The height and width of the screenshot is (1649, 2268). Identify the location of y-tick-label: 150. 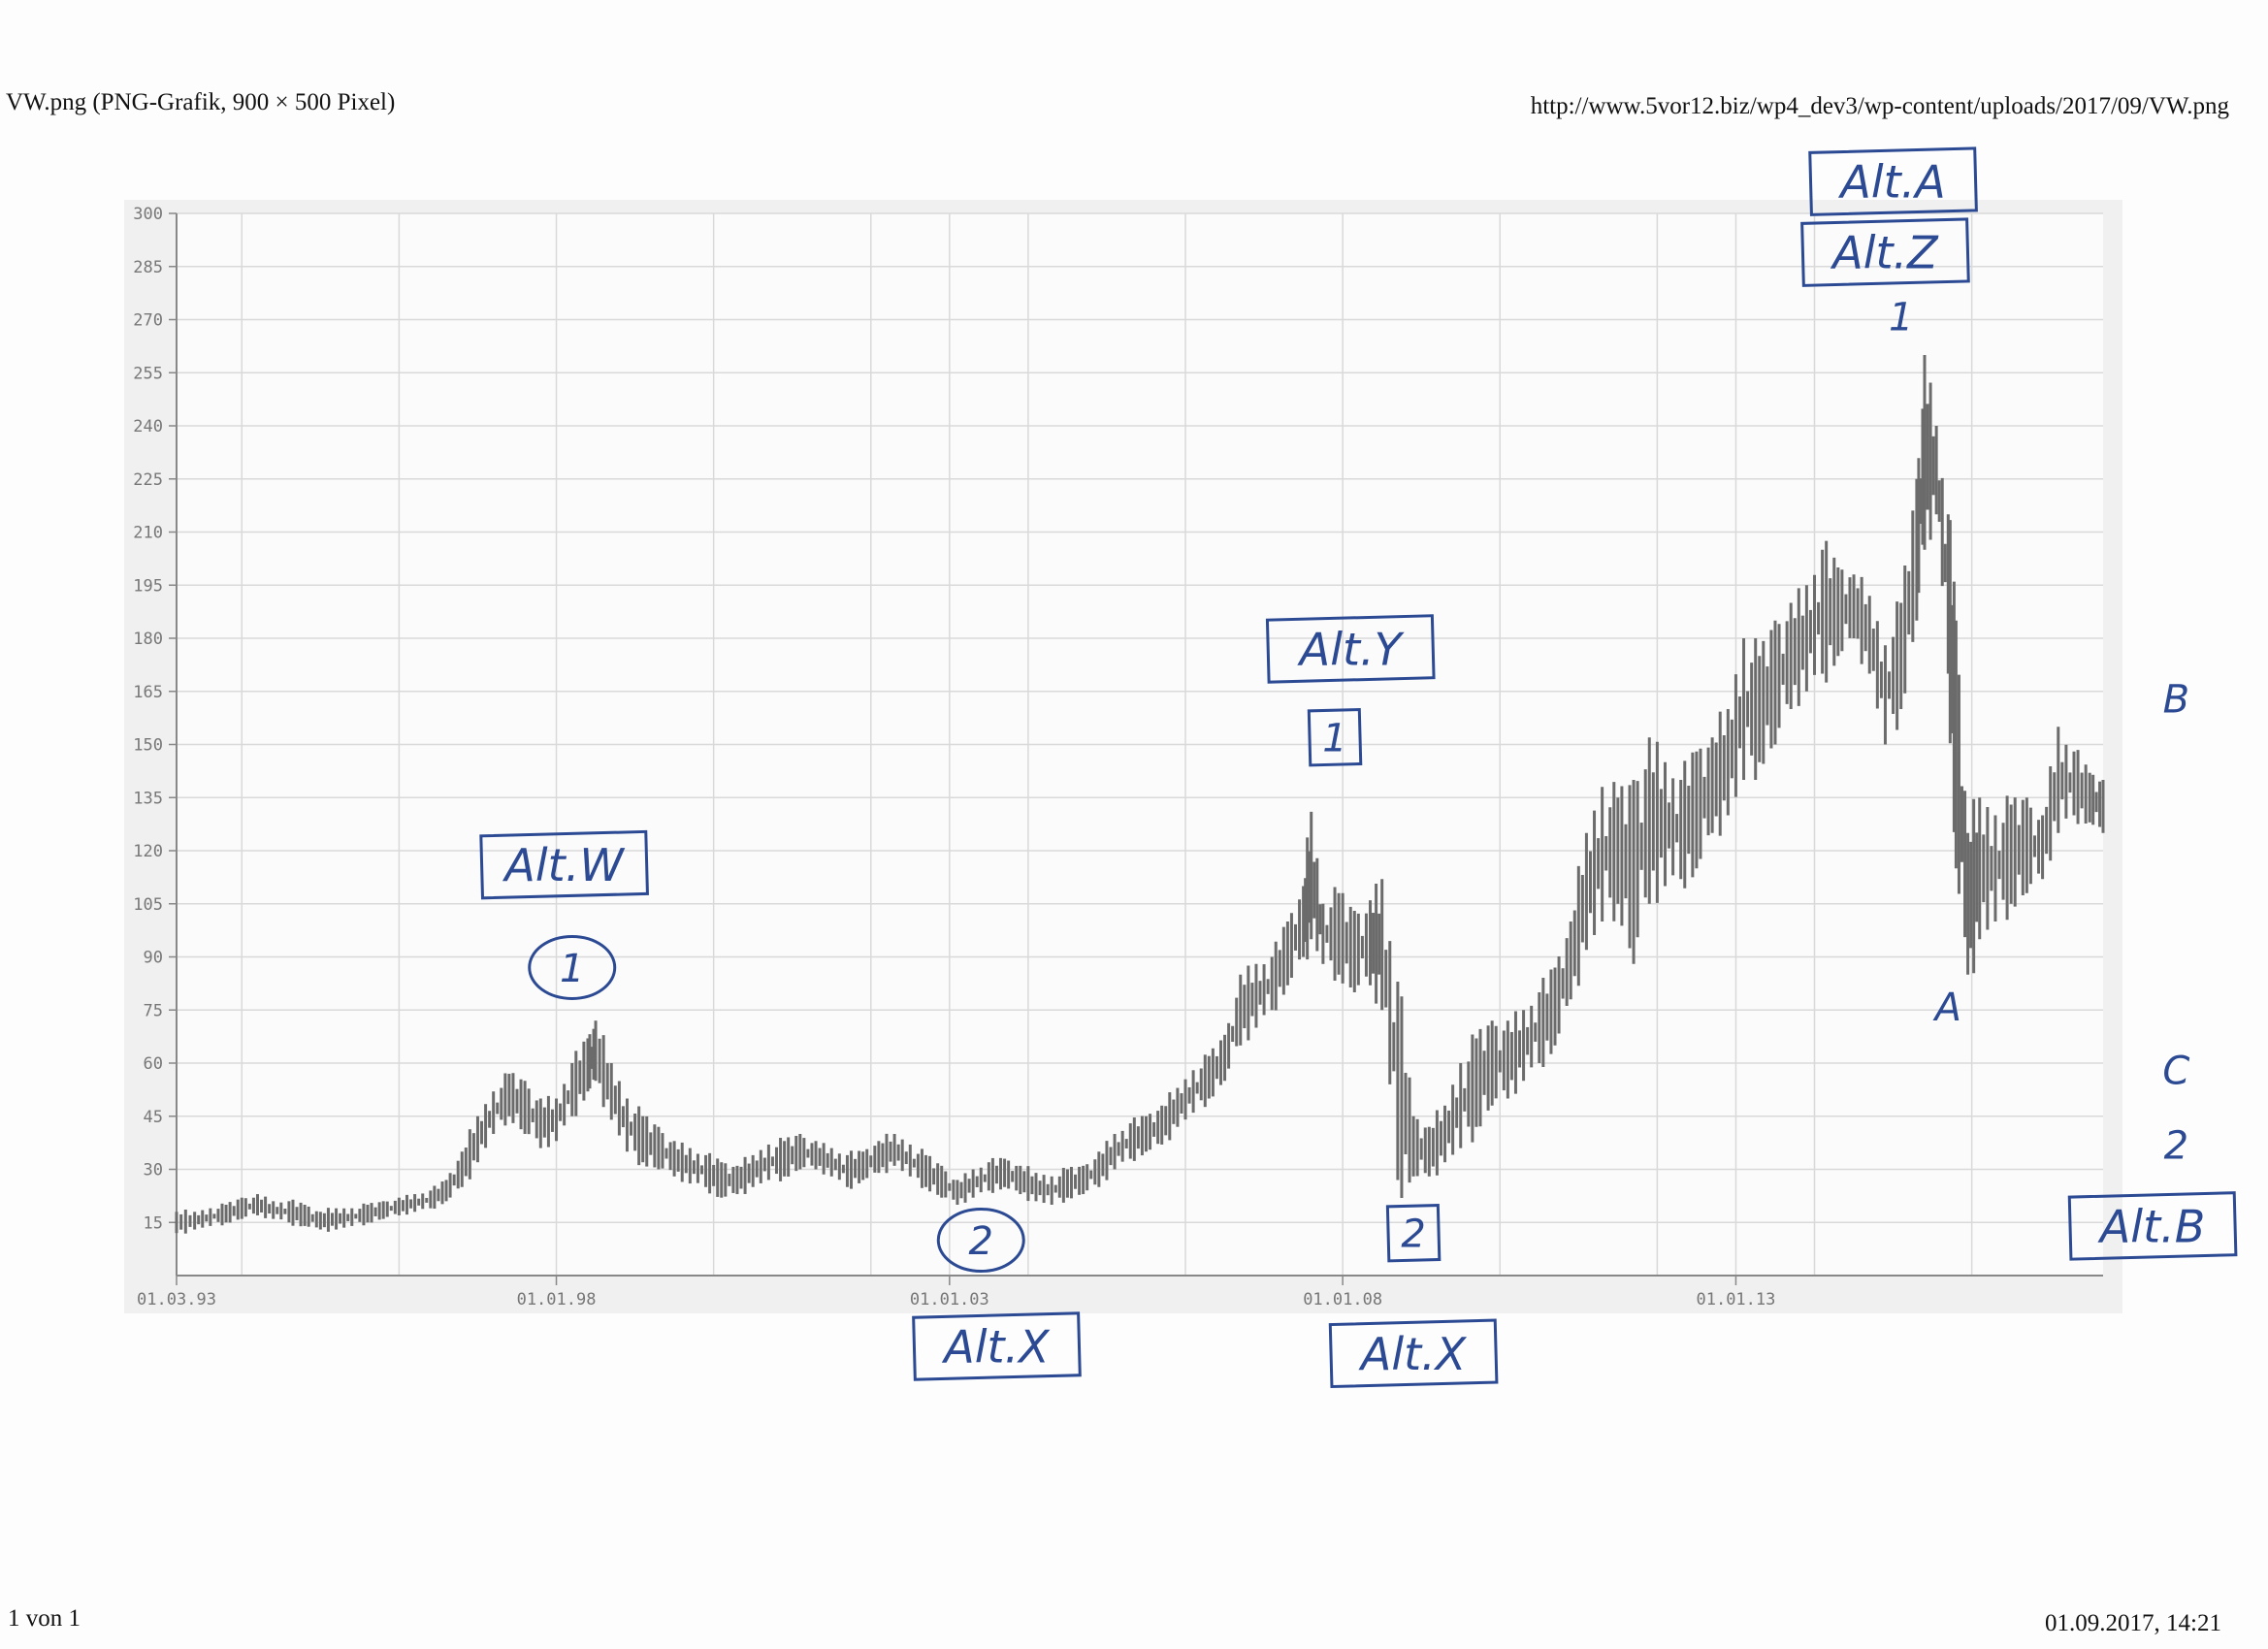
(148, 746).